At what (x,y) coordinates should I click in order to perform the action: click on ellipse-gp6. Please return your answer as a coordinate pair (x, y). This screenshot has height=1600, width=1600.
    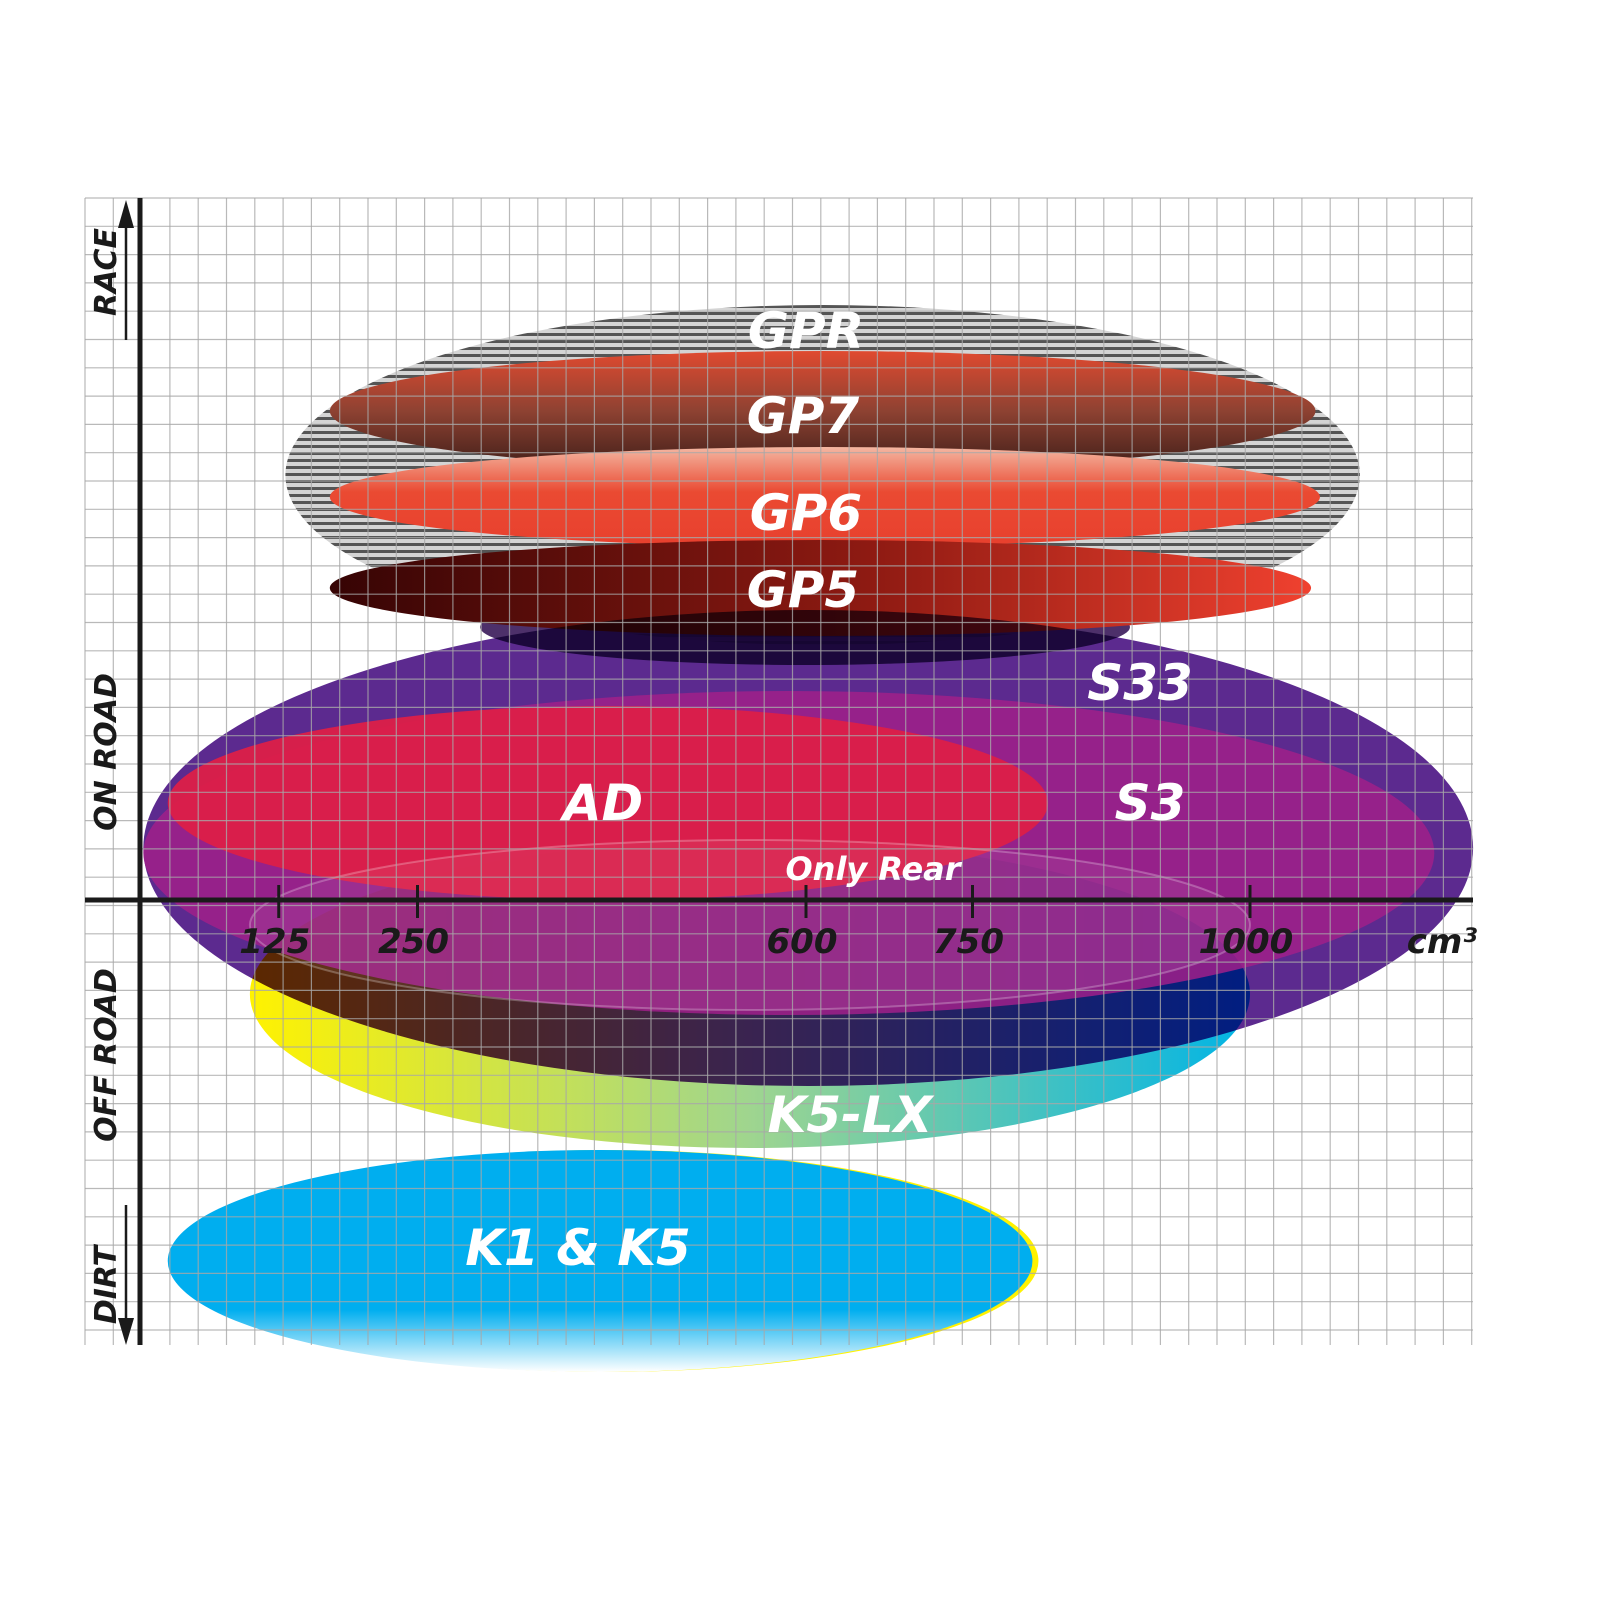
    Looking at the image, I should click on (824, 497).